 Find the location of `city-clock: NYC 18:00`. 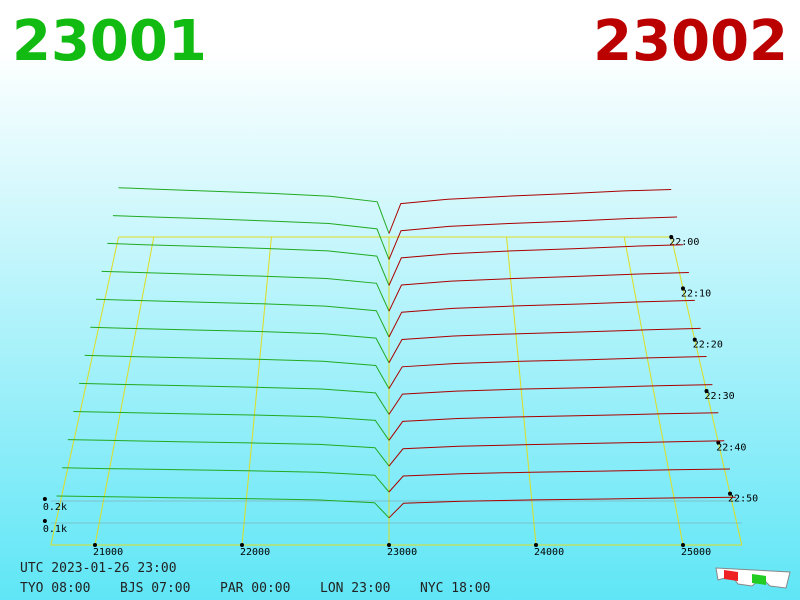

city-clock: NYC 18:00 is located at coordinates (455, 588).